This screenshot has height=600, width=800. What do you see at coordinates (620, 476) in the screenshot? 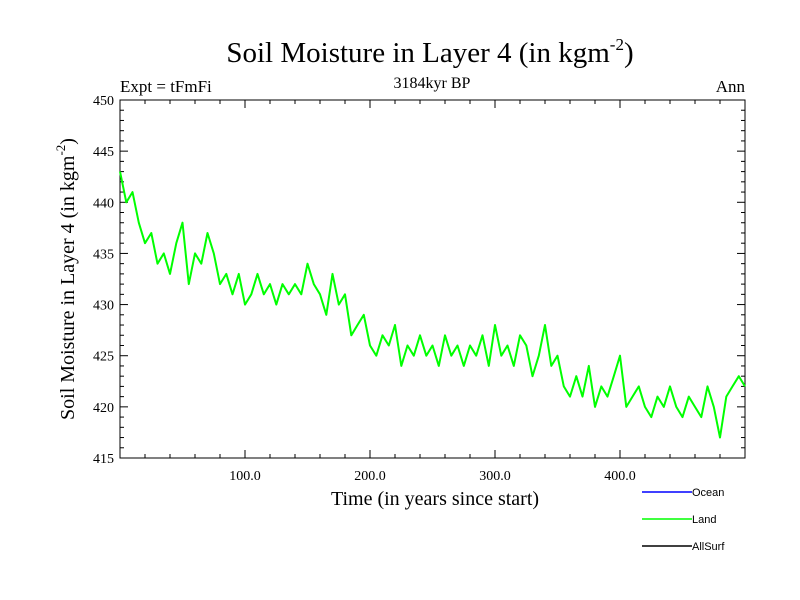
I see `x-tick-label: 400.0` at bounding box center [620, 476].